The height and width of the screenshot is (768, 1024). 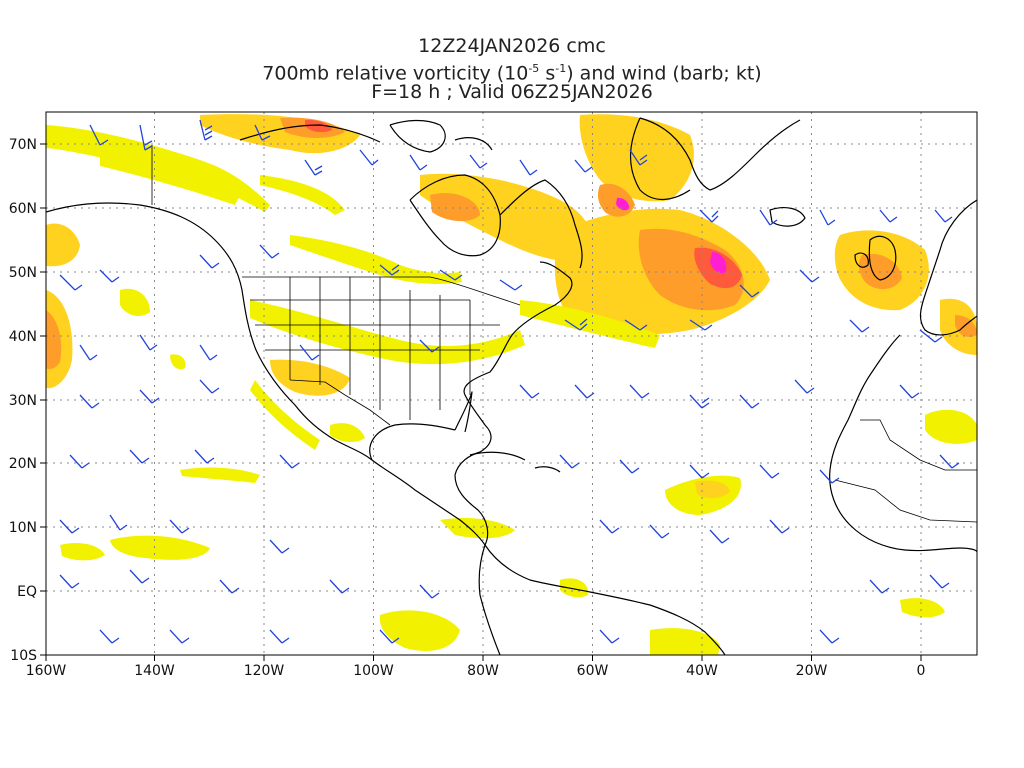 What do you see at coordinates (593, 671) in the screenshot?
I see `lon-label: 60W` at bounding box center [593, 671].